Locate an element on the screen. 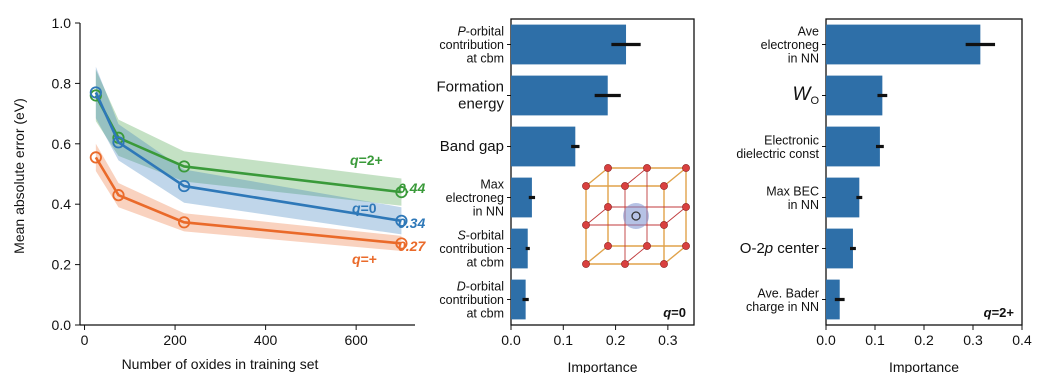  panel-tag: q=2+ is located at coordinates (999, 312).